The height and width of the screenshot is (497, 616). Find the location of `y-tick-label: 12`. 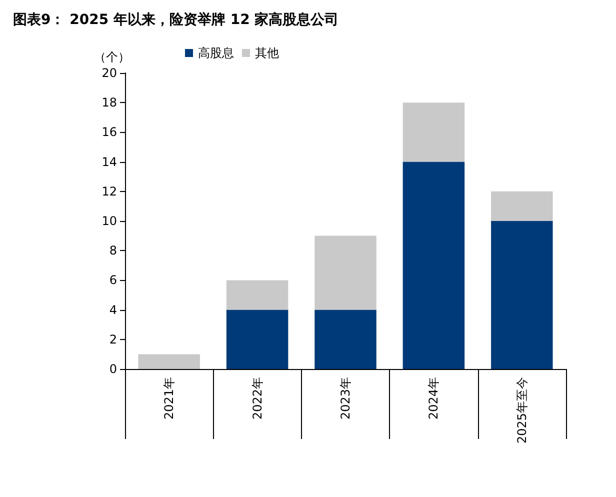

y-tick-label: 12 is located at coordinates (109, 191).